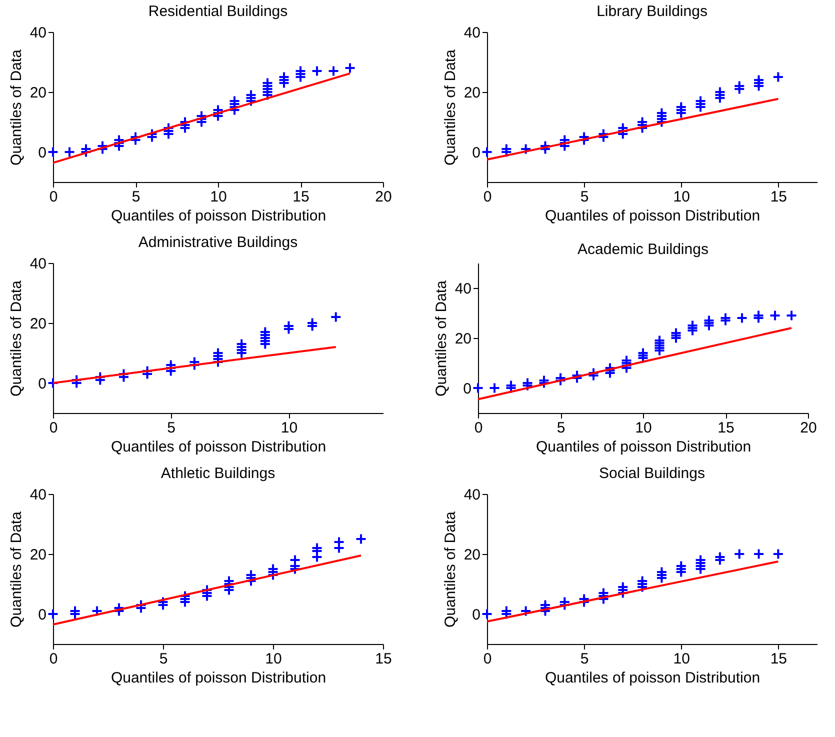 This screenshot has height=737, width=835. I want to click on chart-title: Academic Buildings, so click(643, 249).